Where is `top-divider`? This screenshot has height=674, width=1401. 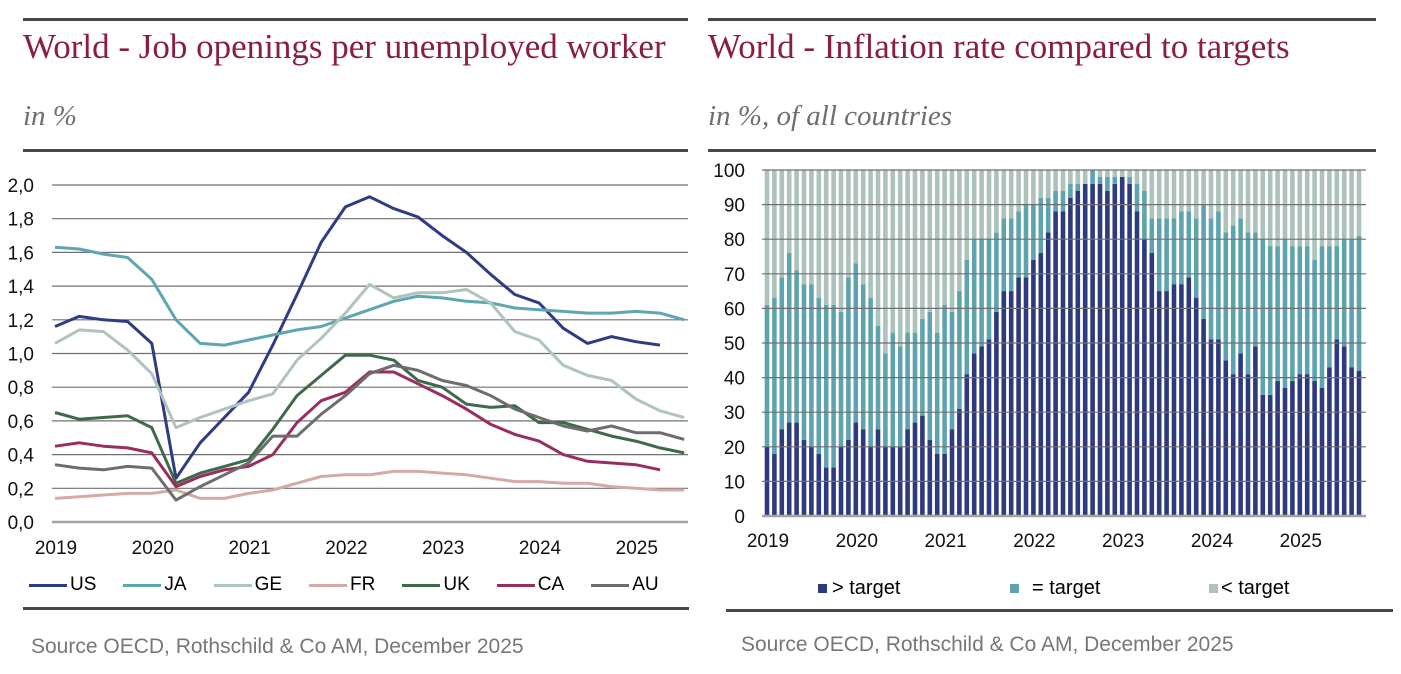
top-divider is located at coordinates (1042, 19).